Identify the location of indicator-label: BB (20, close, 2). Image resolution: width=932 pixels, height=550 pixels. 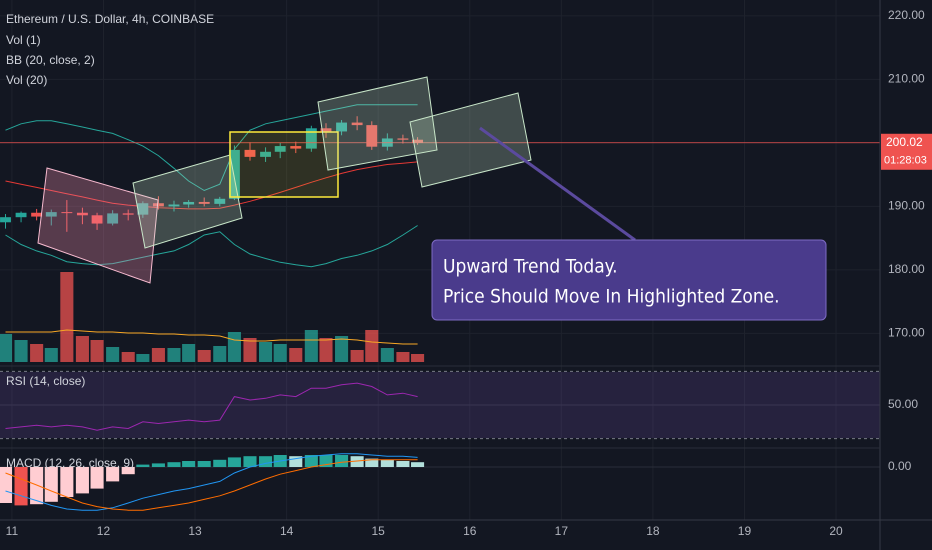
(50, 60).